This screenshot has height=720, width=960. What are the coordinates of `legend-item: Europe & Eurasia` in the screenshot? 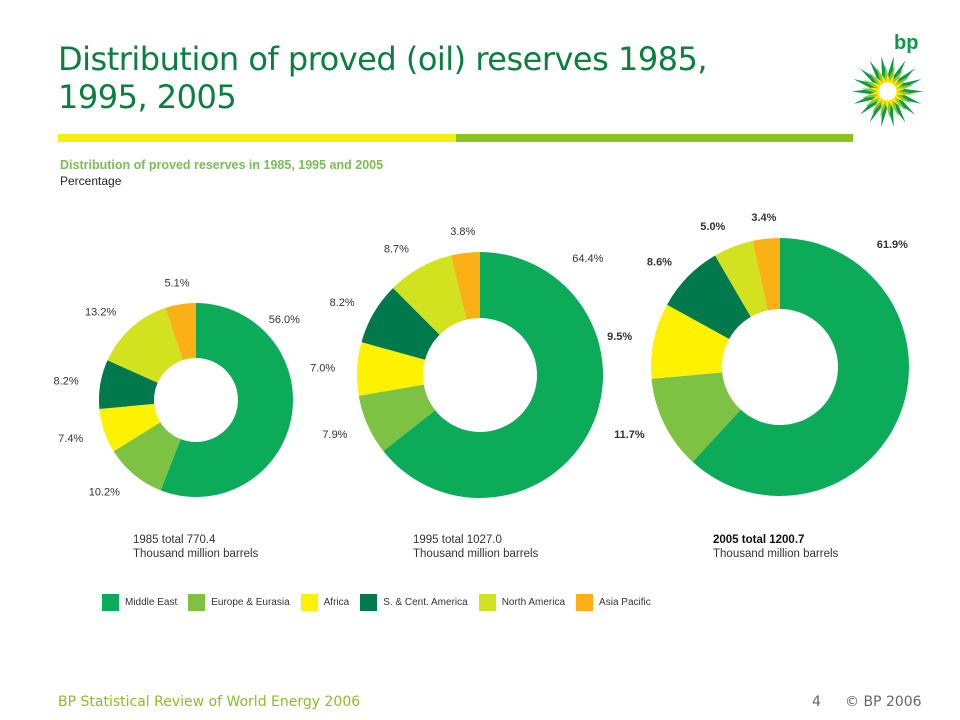 It's located at (239, 602).